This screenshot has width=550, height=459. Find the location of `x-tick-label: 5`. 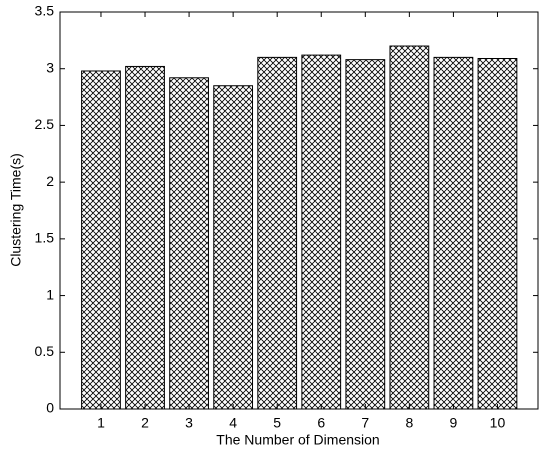

x-tick-label: 5 is located at coordinates (277, 423).